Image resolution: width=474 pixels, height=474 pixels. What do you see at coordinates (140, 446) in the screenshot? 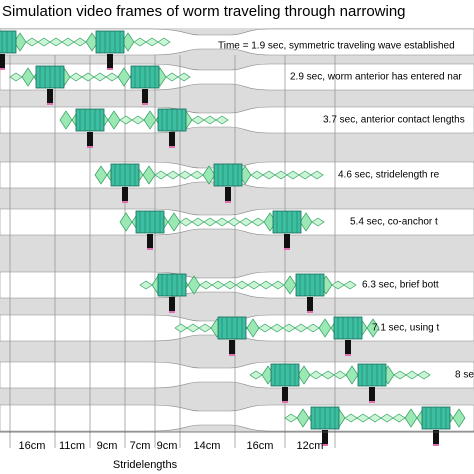
I see `stridelength-label: 7cm` at bounding box center [140, 446].